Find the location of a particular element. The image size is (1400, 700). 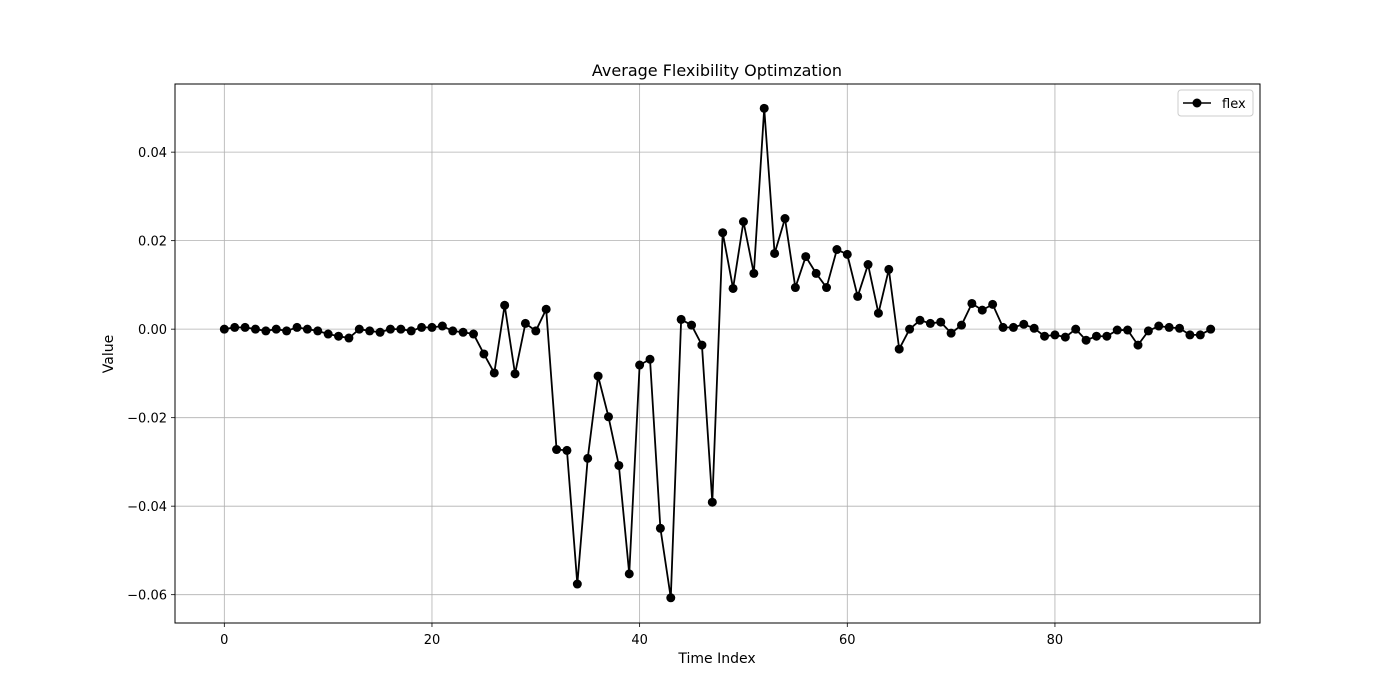

x-axis: 0 20 40 60 80 is located at coordinates (641, 635).